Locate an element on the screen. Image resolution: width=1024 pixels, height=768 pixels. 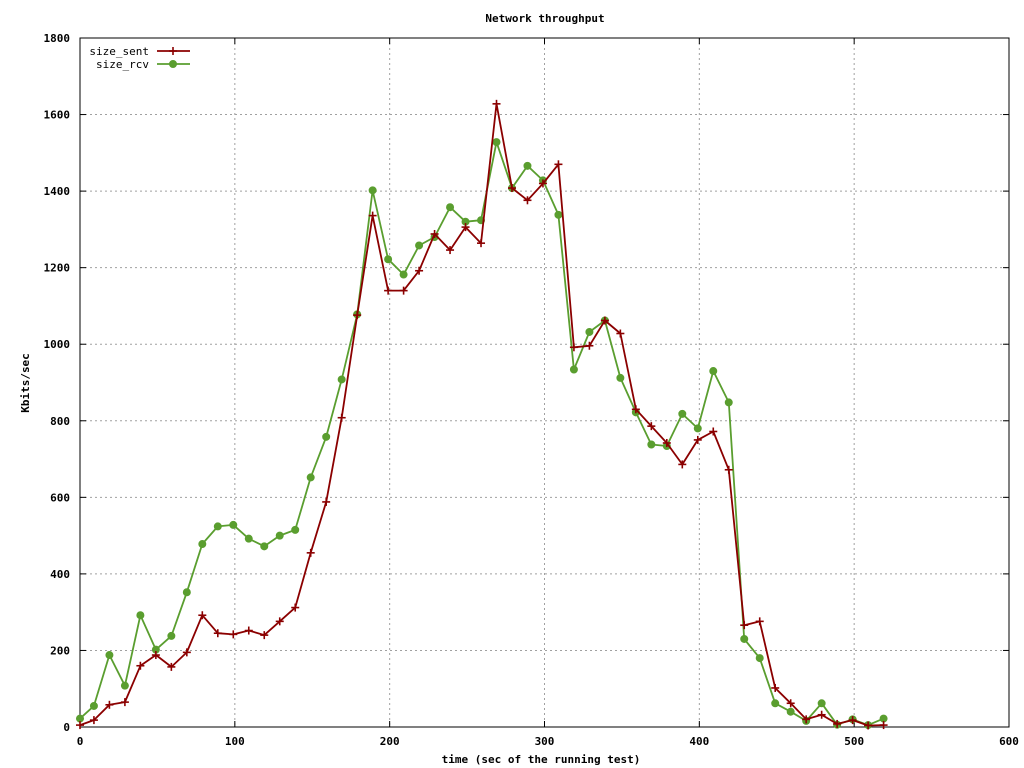
legend-marker-size_rcv is located at coordinates (172, 64).